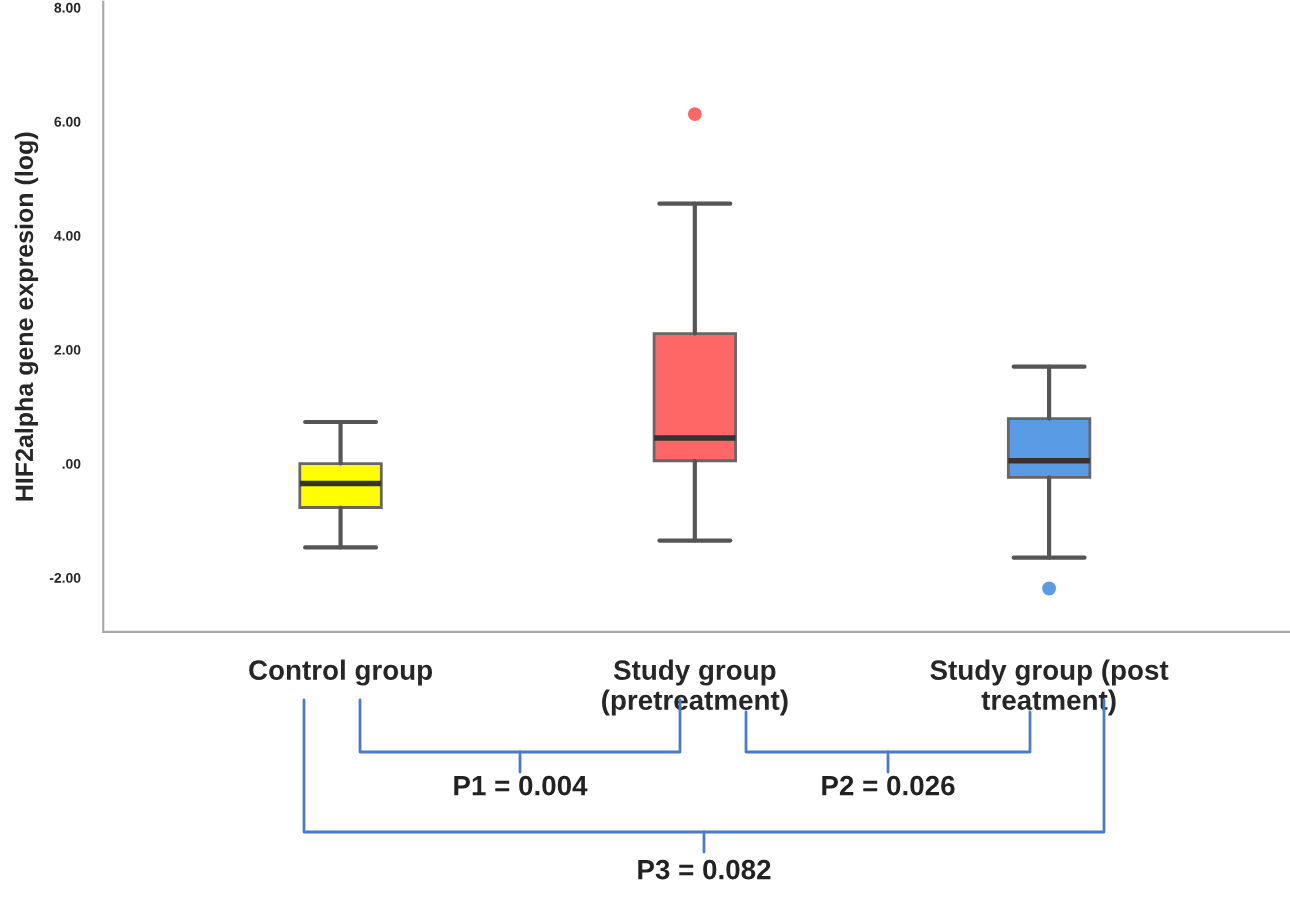 The height and width of the screenshot is (900, 1290). What do you see at coordinates (888, 785) in the screenshot?
I see `text: P2 = 0.026` at bounding box center [888, 785].